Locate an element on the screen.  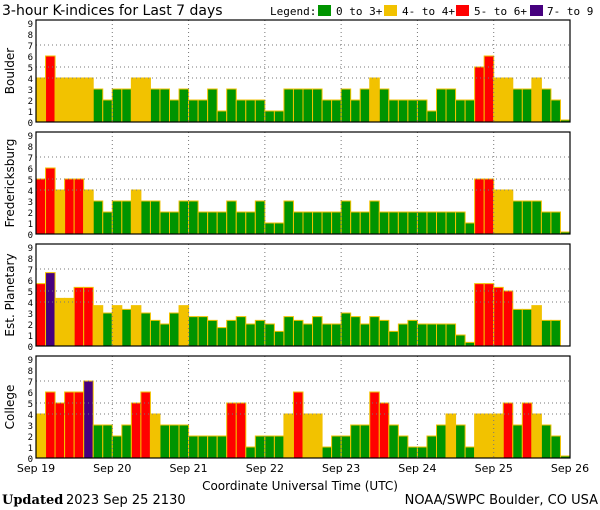
x-tick-label: Sep 19 is located at coordinates (36, 468).